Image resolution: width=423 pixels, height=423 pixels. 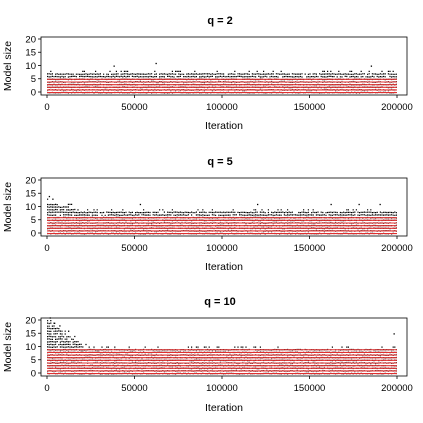 I want to click on panel-title: q = 10, so click(x=220, y=302).